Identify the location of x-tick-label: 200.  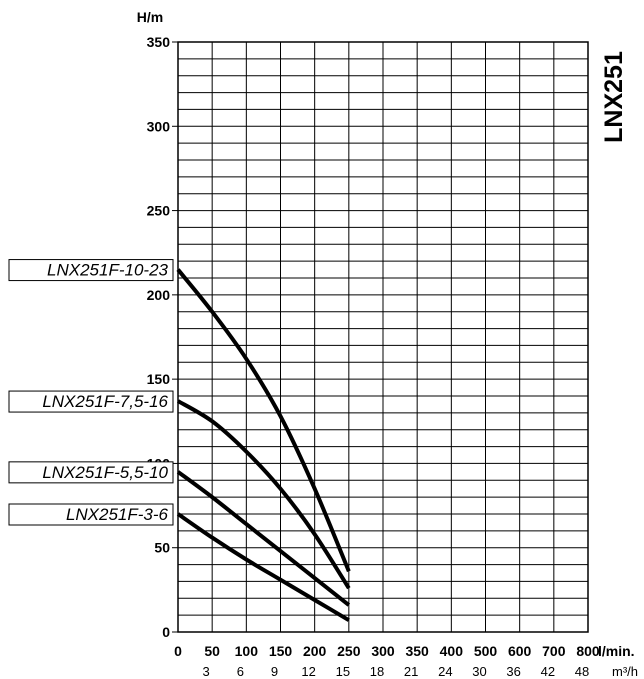
(315, 651).